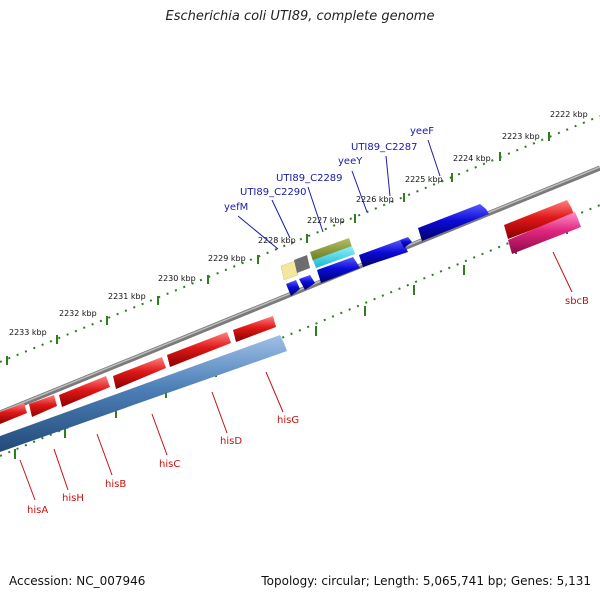 The height and width of the screenshot is (600, 600). I want to click on tick-label: 2229 kbp, so click(227, 258).